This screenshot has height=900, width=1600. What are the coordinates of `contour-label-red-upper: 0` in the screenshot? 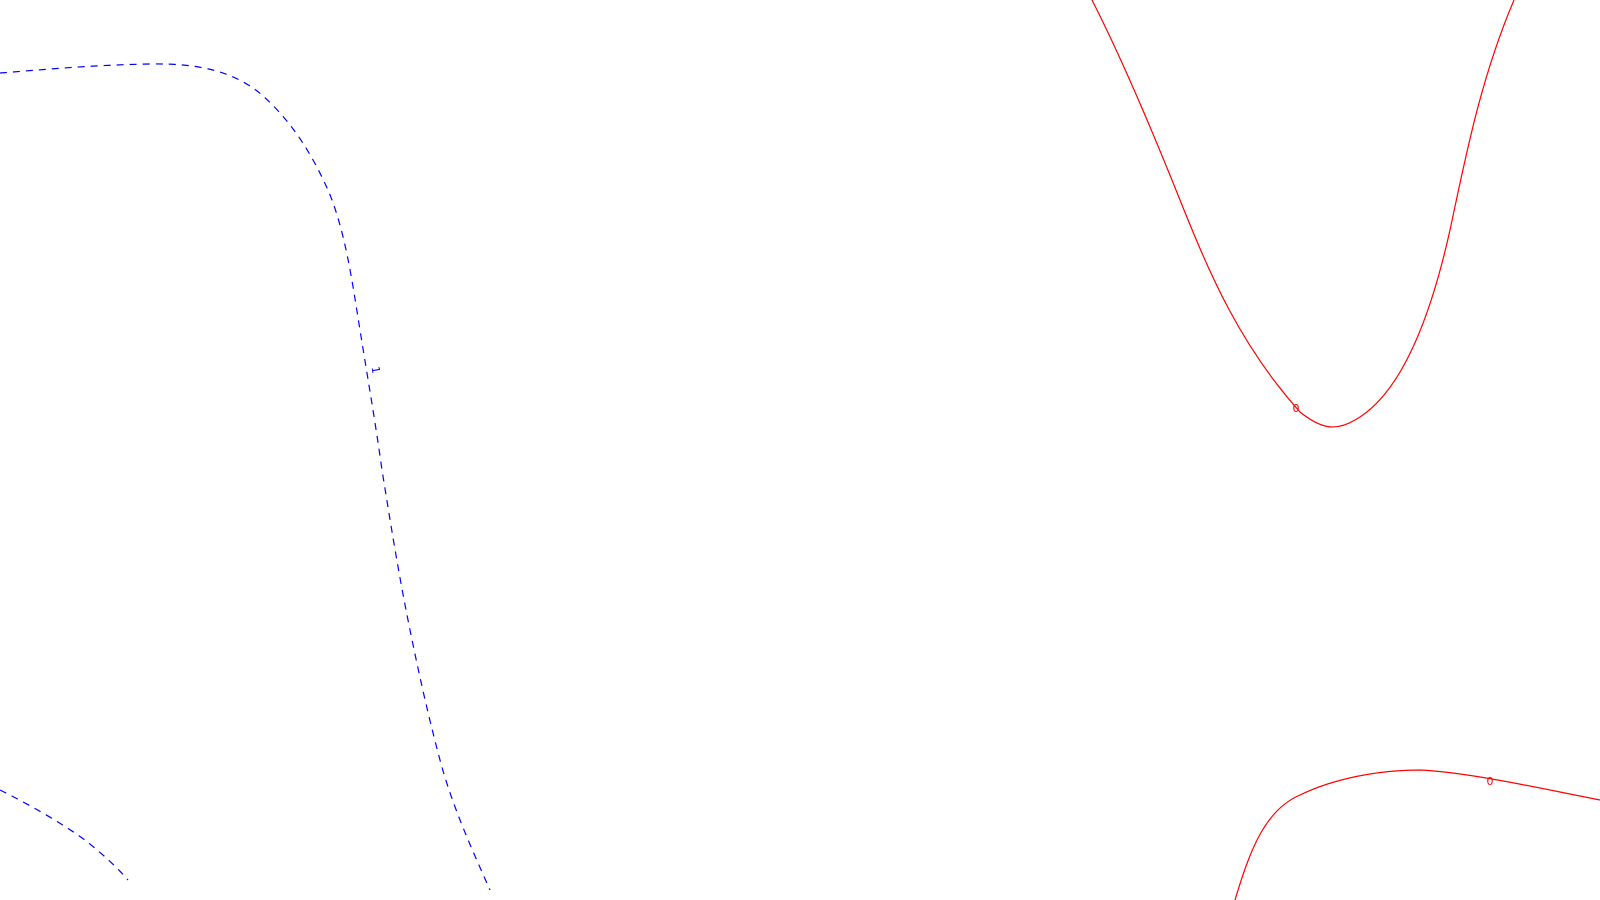 It's located at (1296, 408).